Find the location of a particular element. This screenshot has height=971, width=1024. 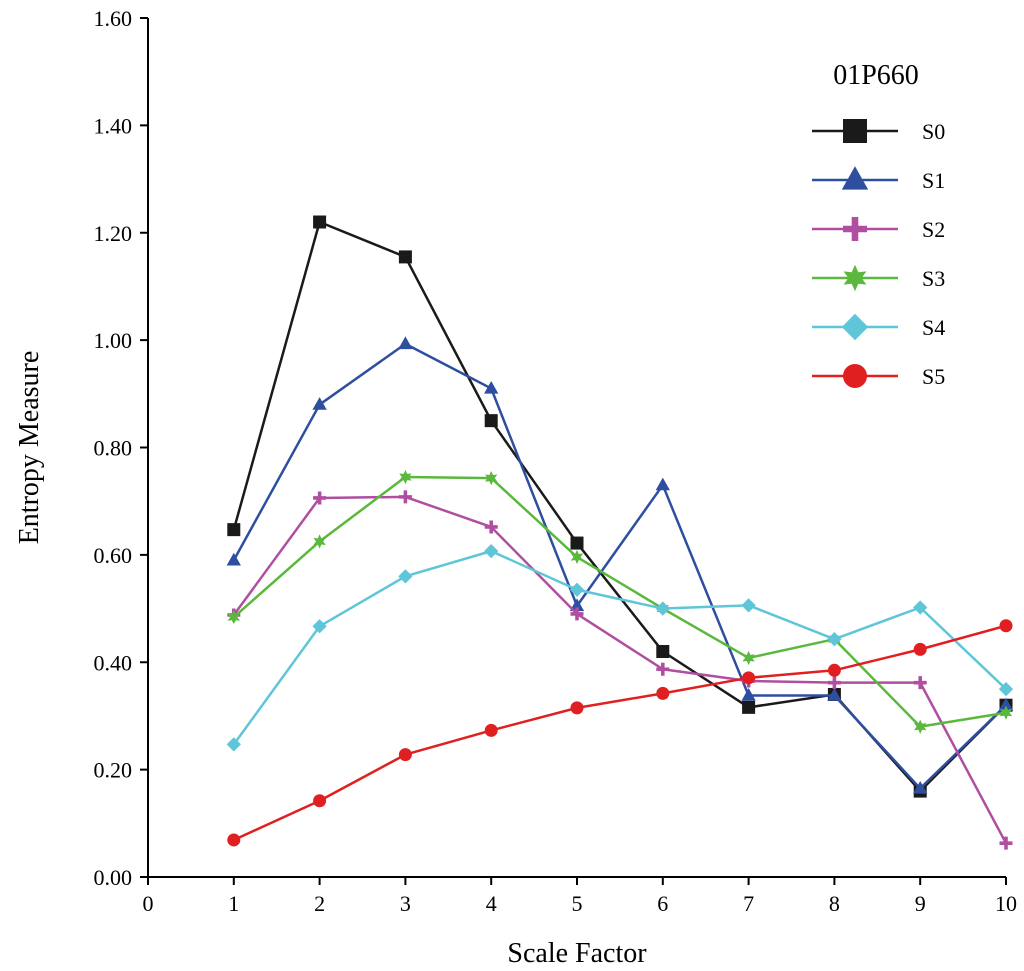

x-tick-label: 6 is located at coordinates (662, 903).